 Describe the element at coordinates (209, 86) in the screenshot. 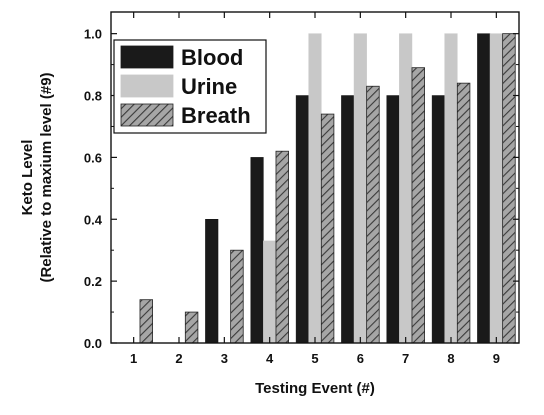

I see `legend-label-urine: Urine` at that location.